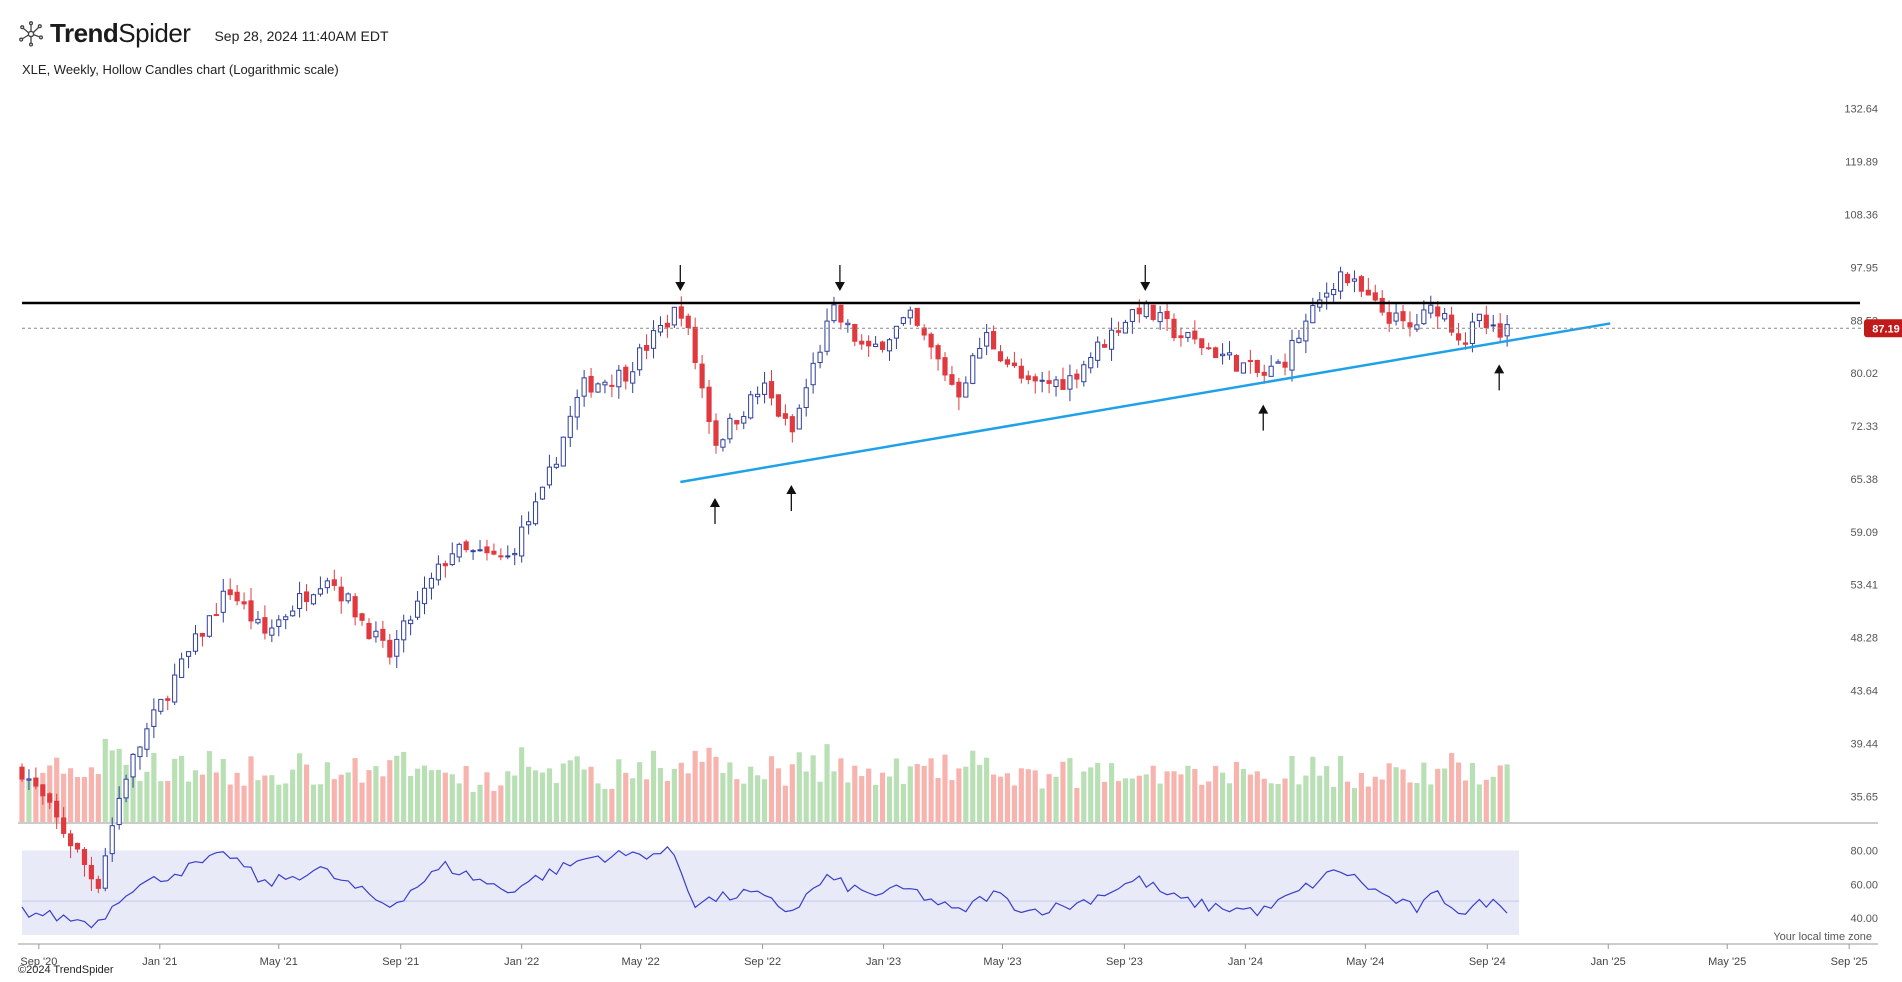 Image resolution: width=1902 pixels, height=982 pixels. Describe the element at coordinates (1861, 163) in the screenshot. I see `price-axis-label: 119.89` at that location.